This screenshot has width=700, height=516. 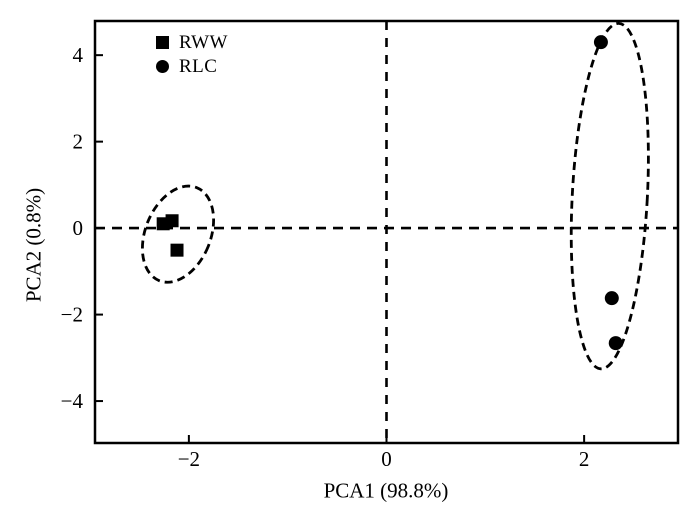 I want to click on y-tick-label: 0, so click(x=78, y=228).